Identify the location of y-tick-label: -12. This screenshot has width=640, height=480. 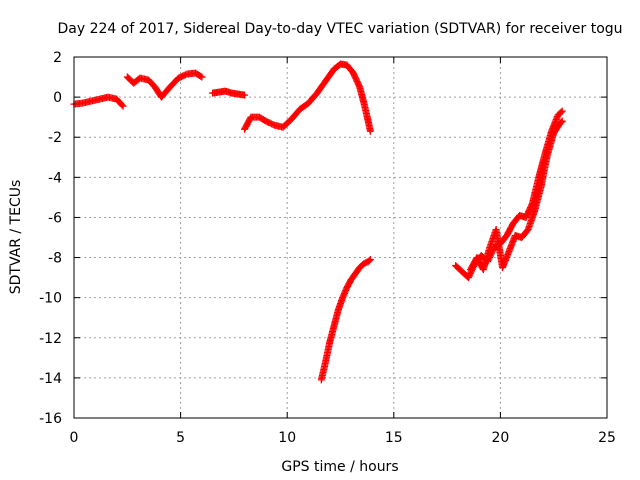
(50, 339).